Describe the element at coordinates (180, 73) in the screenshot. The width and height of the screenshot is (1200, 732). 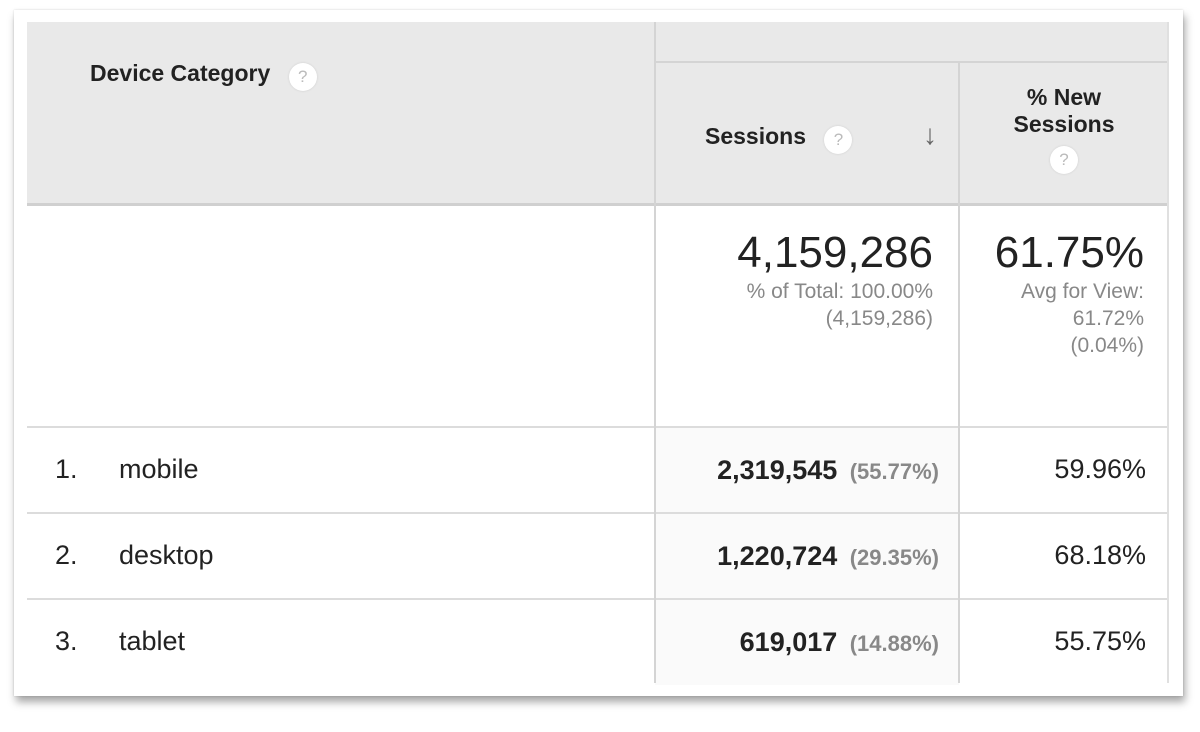
I see `column-label: Device Category` at that location.